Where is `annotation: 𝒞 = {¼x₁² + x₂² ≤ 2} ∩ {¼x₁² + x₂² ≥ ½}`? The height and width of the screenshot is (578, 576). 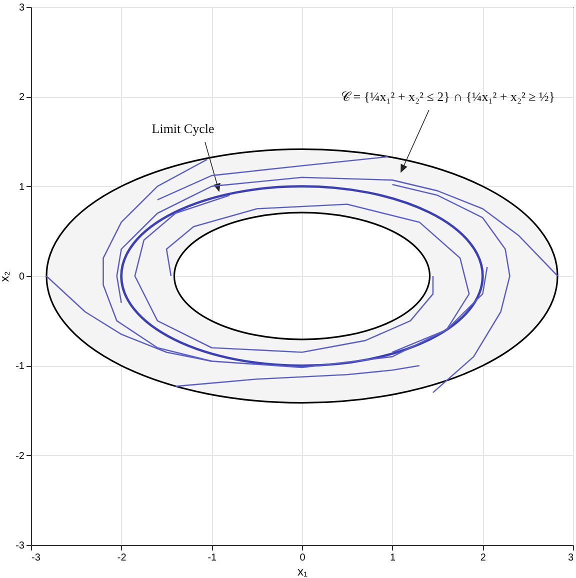 annotation: 𝒞 = {¼x₁² + x₂² ≤ 2} ∩ {¼x₁² + x₂² ≥ ½} is located at coordinates (448, 96).